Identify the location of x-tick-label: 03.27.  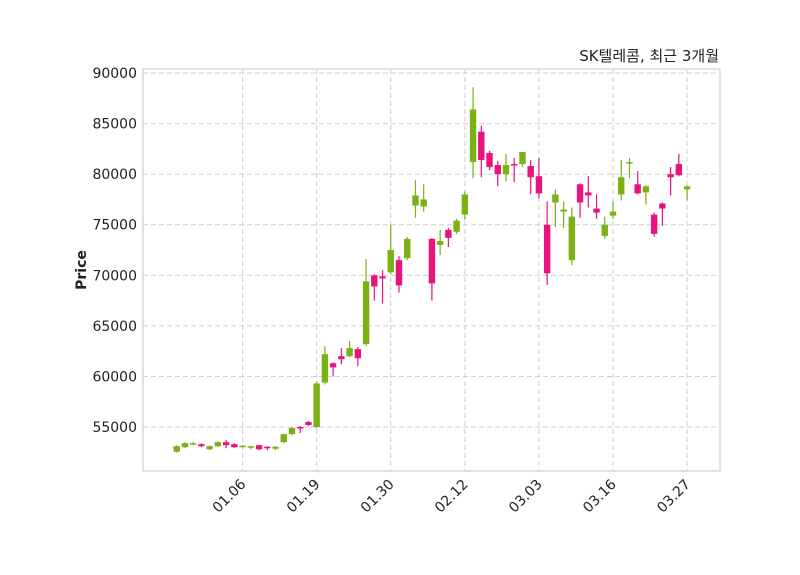
(674, 497).